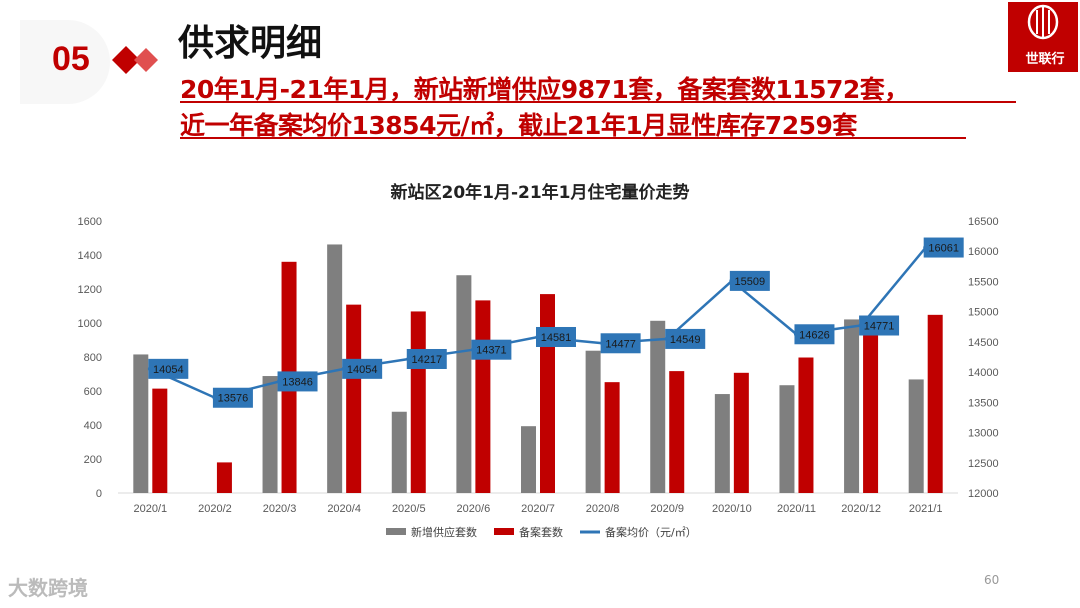 This screenshot has height=608, width=1080. I want to click on section-badge, so click(65, 62).